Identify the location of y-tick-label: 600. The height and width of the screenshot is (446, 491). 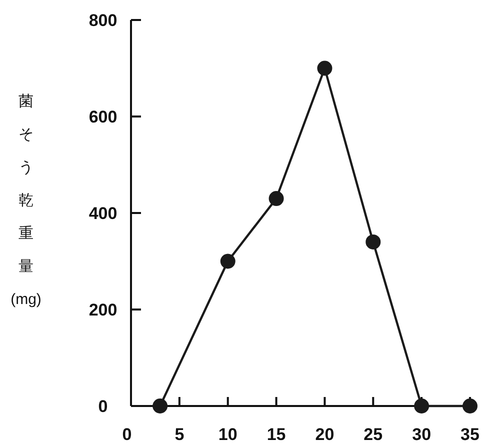
(103, 117).